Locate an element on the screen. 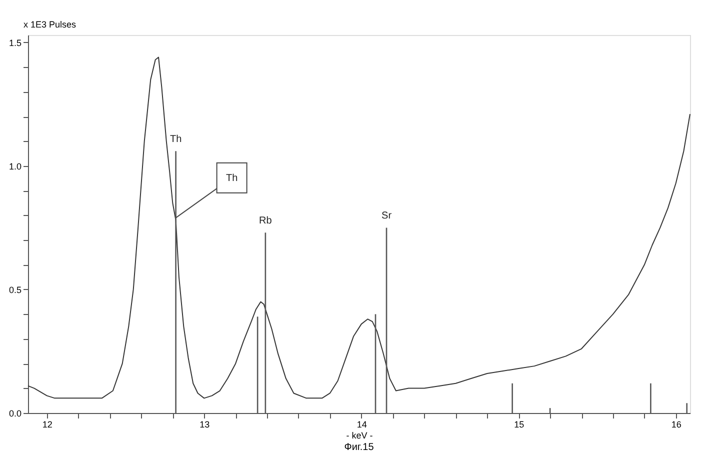 This screenshot has width=724, height=452. x-axis-title: - keV - is located at coordinates (359, 435).